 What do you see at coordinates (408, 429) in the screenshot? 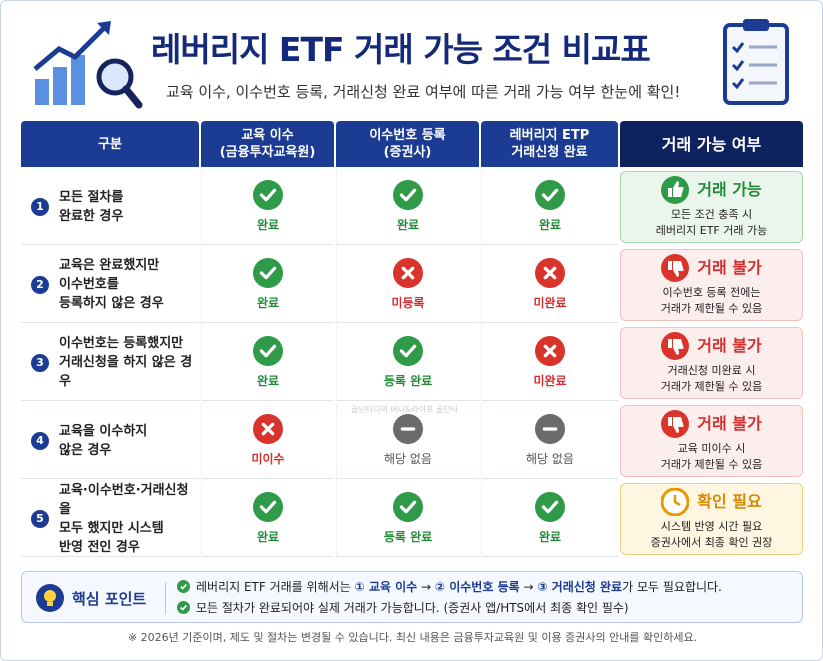
I see `dash-icon` at bounding box center [408, 429].